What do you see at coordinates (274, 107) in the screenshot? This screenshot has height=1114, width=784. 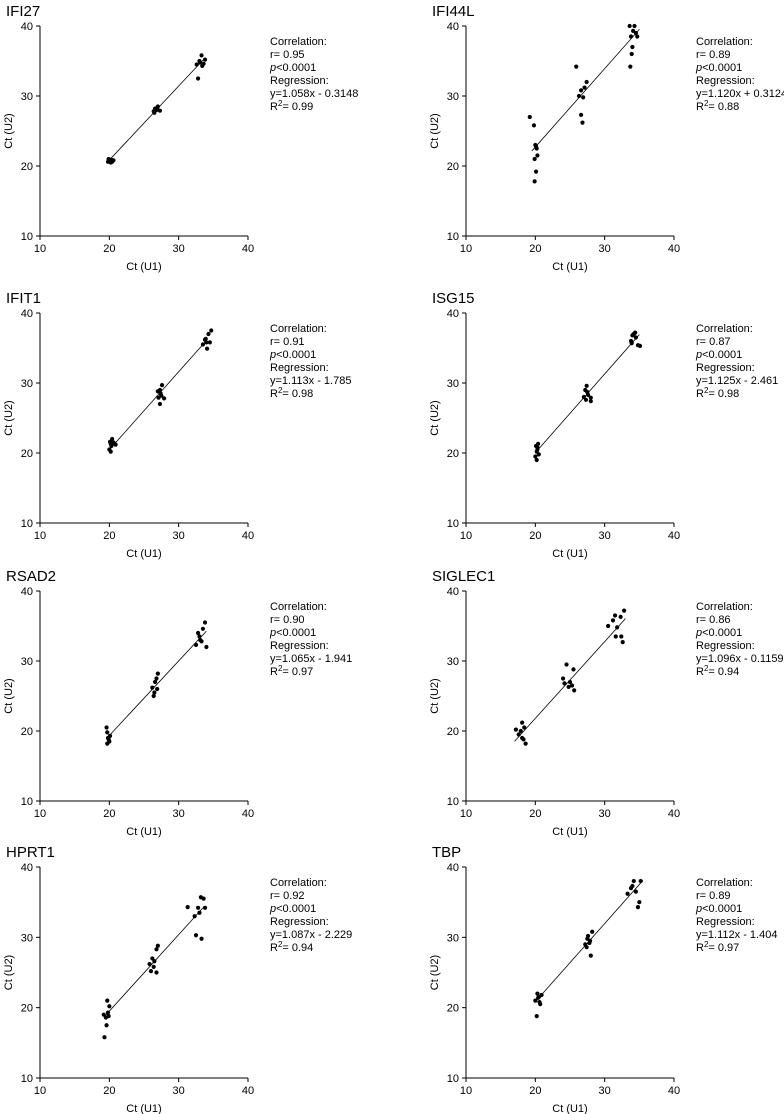 I see `r-squared-symbol: R` at bounding box center [274, 107].